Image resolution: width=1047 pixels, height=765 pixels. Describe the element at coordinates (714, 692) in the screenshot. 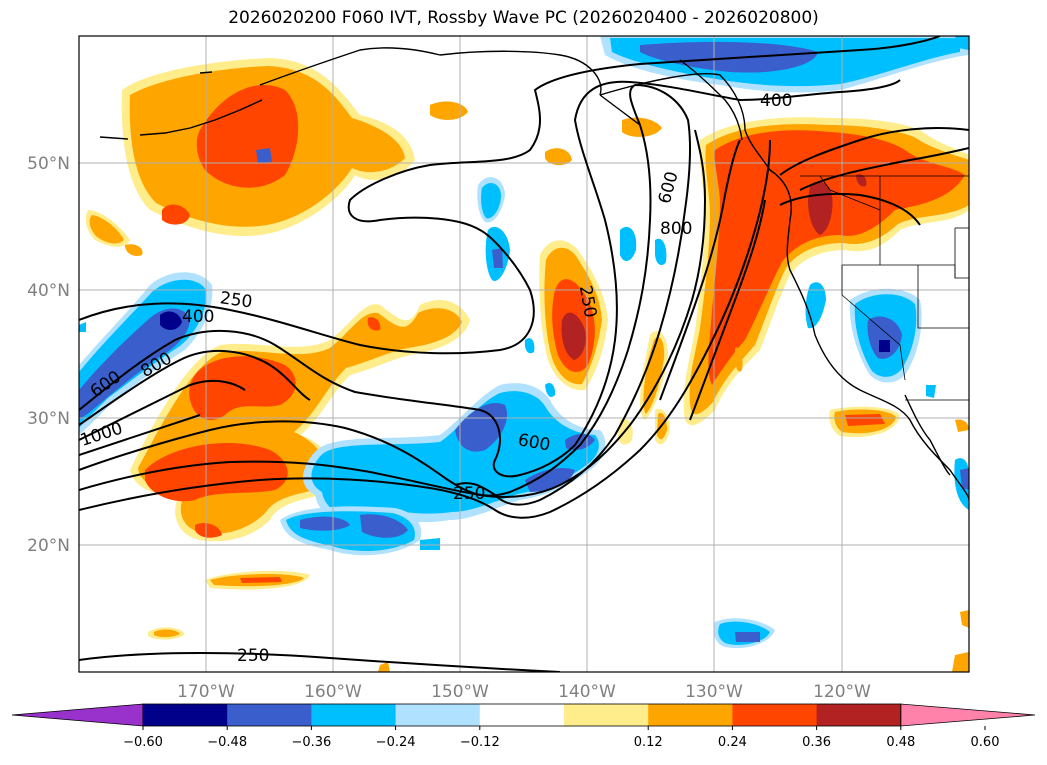

I see `longitude-label: 130°W` at that location.